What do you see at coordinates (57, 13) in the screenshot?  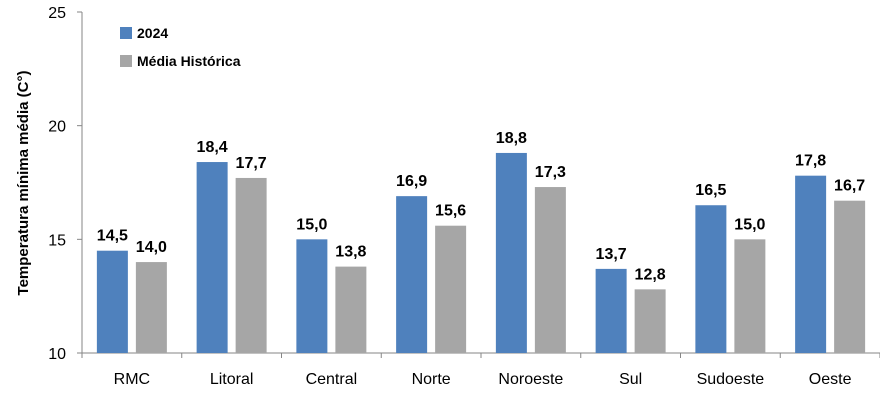 I see `y-tick-label: 25` at bounding box center [57, 13].